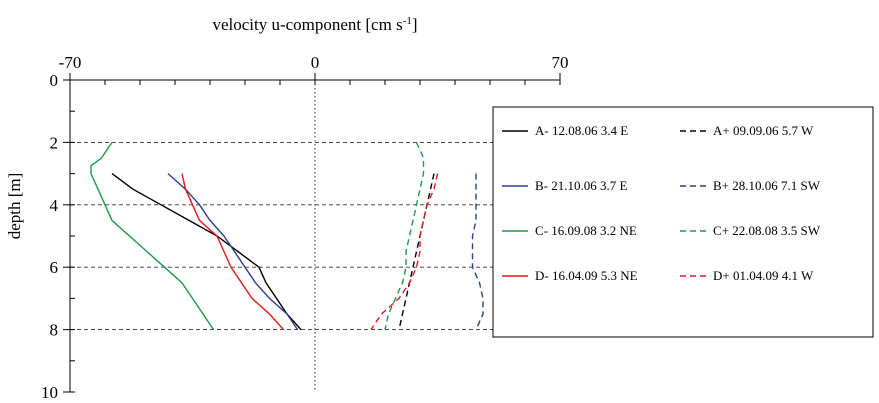  What do you see at coordinates (314, 24) in the screenshot?
I see `x-axis-title: velocity u-component [cm s-1]` at bounding box center [314, 24].